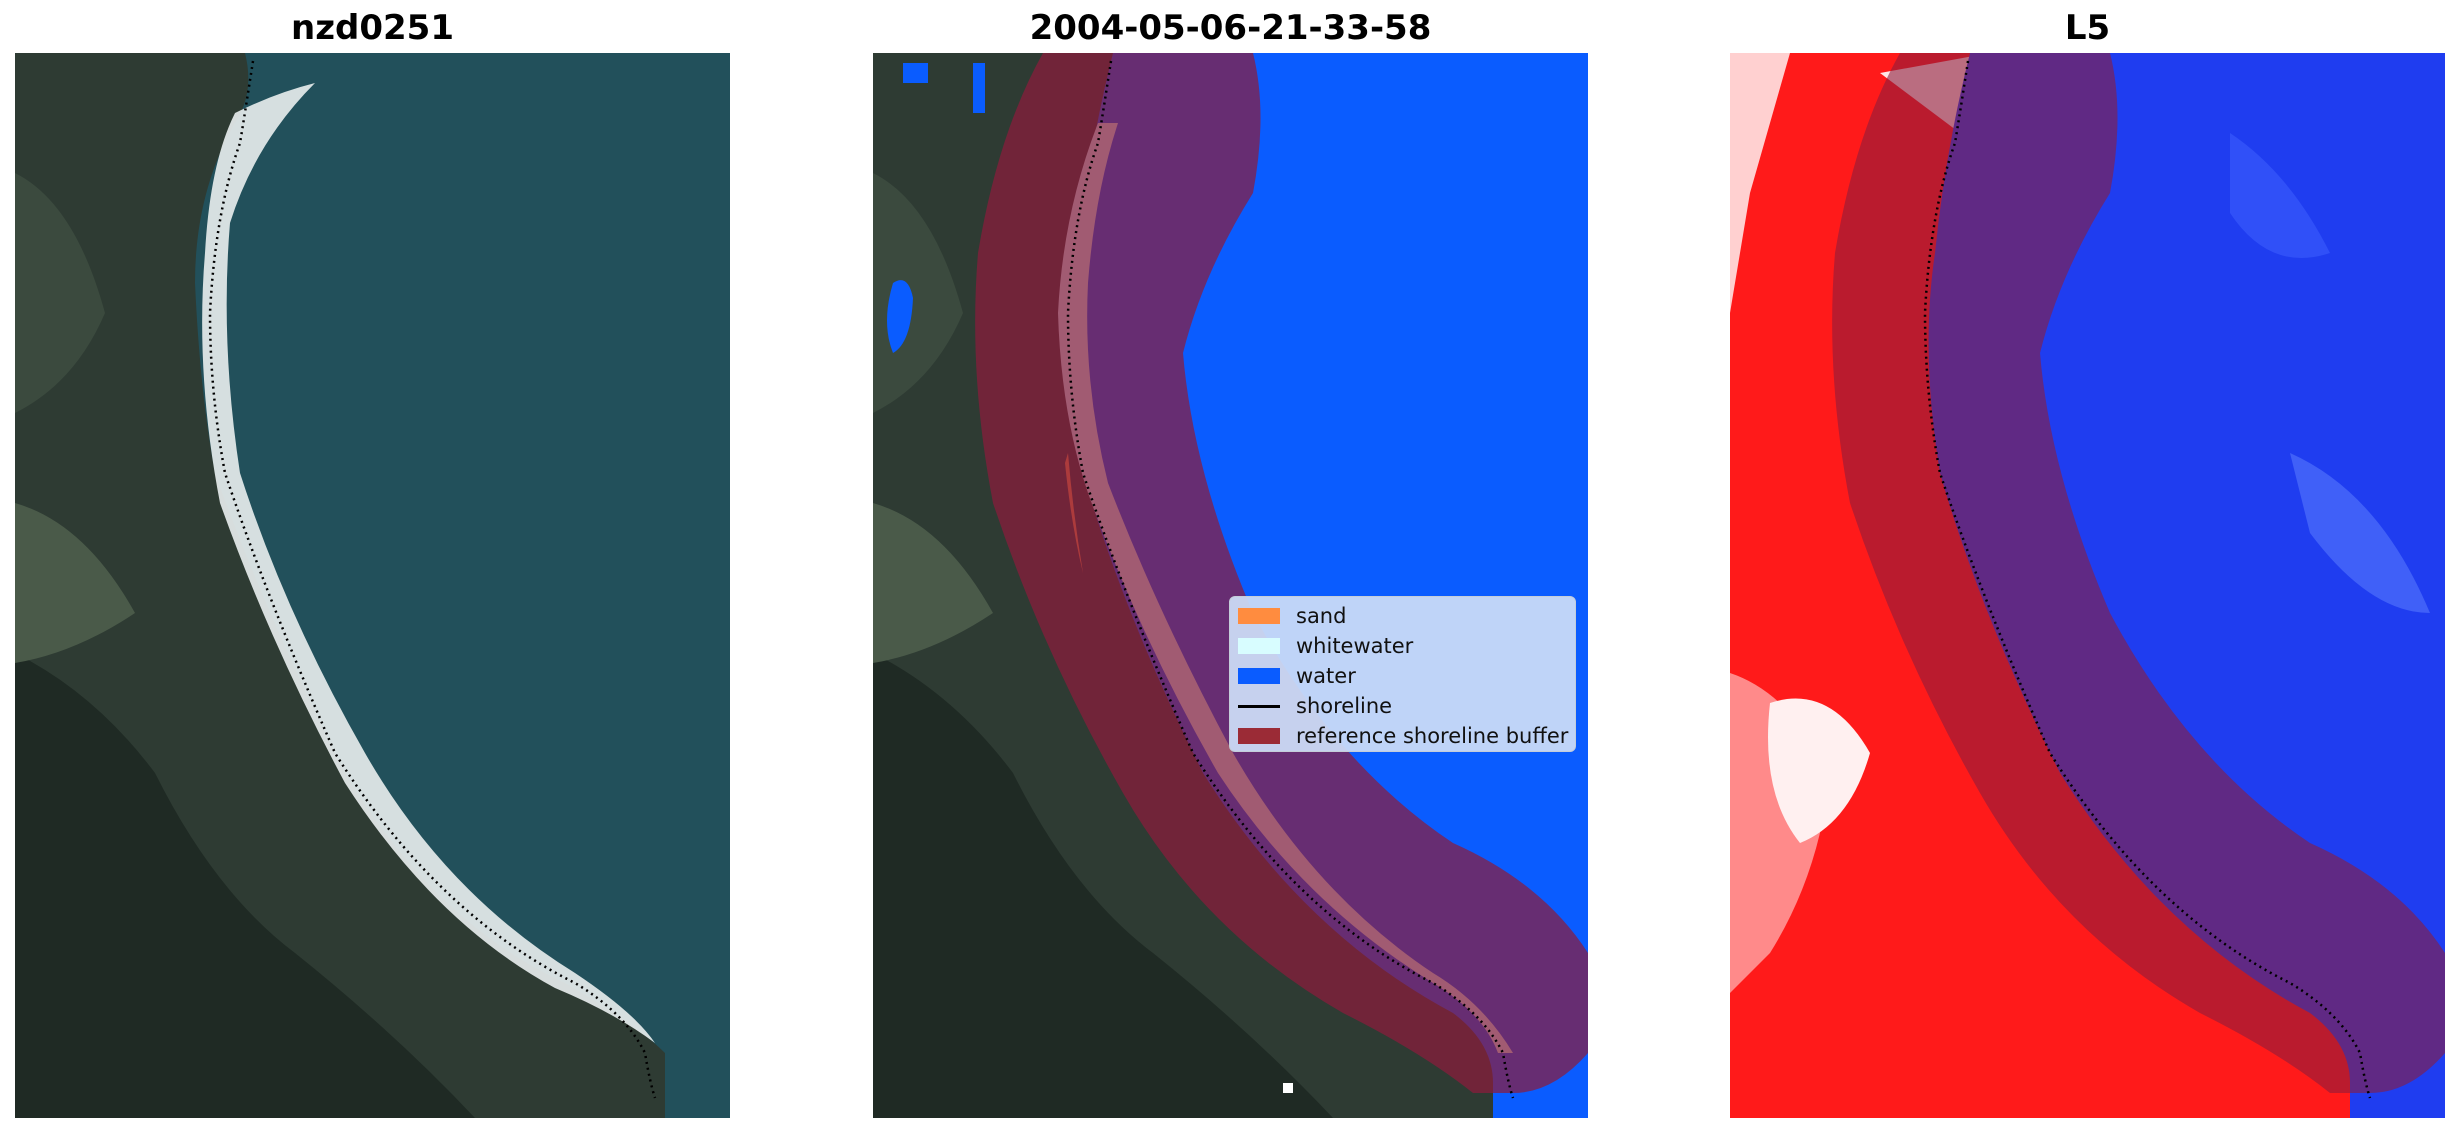 The image size is (2460, 1135). Describe the element at coordinates (1259, 616) in the screenshot. I see `legend-swatch-sand` at that location.